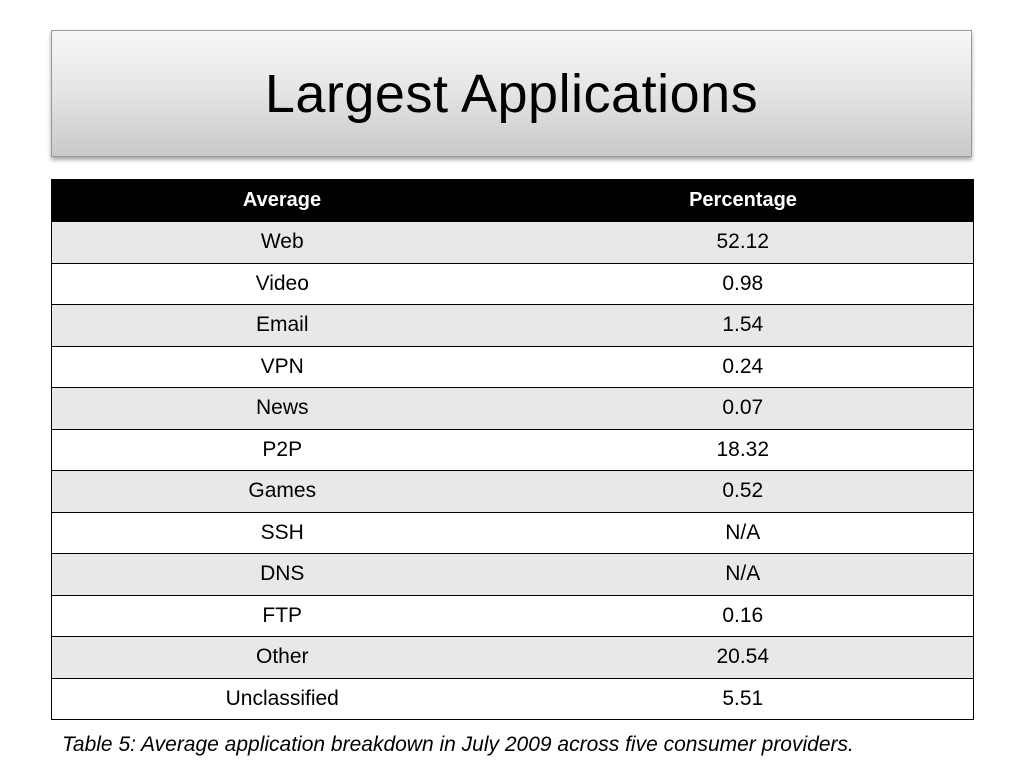  Describe the element at coordinates (282, 491) in the screenshot. I see `application-cell: Games` at that location.